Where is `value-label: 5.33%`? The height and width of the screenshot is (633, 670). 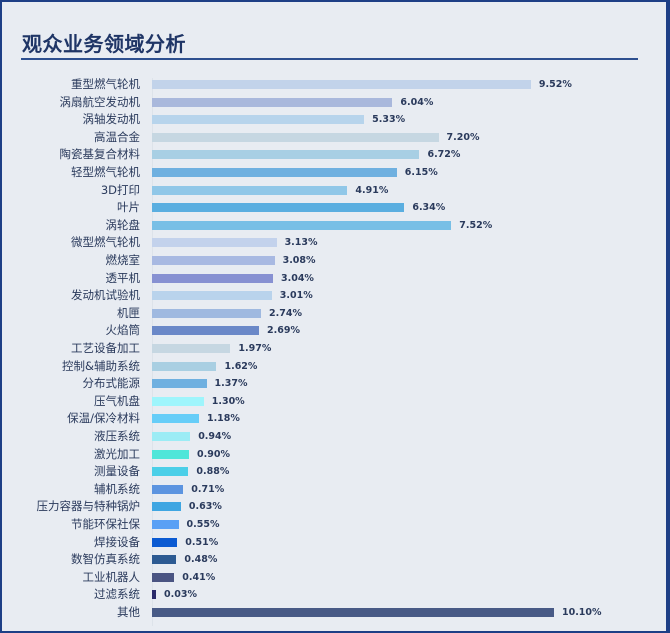
value-label: 5.33% is located at coordinates (389, 120).